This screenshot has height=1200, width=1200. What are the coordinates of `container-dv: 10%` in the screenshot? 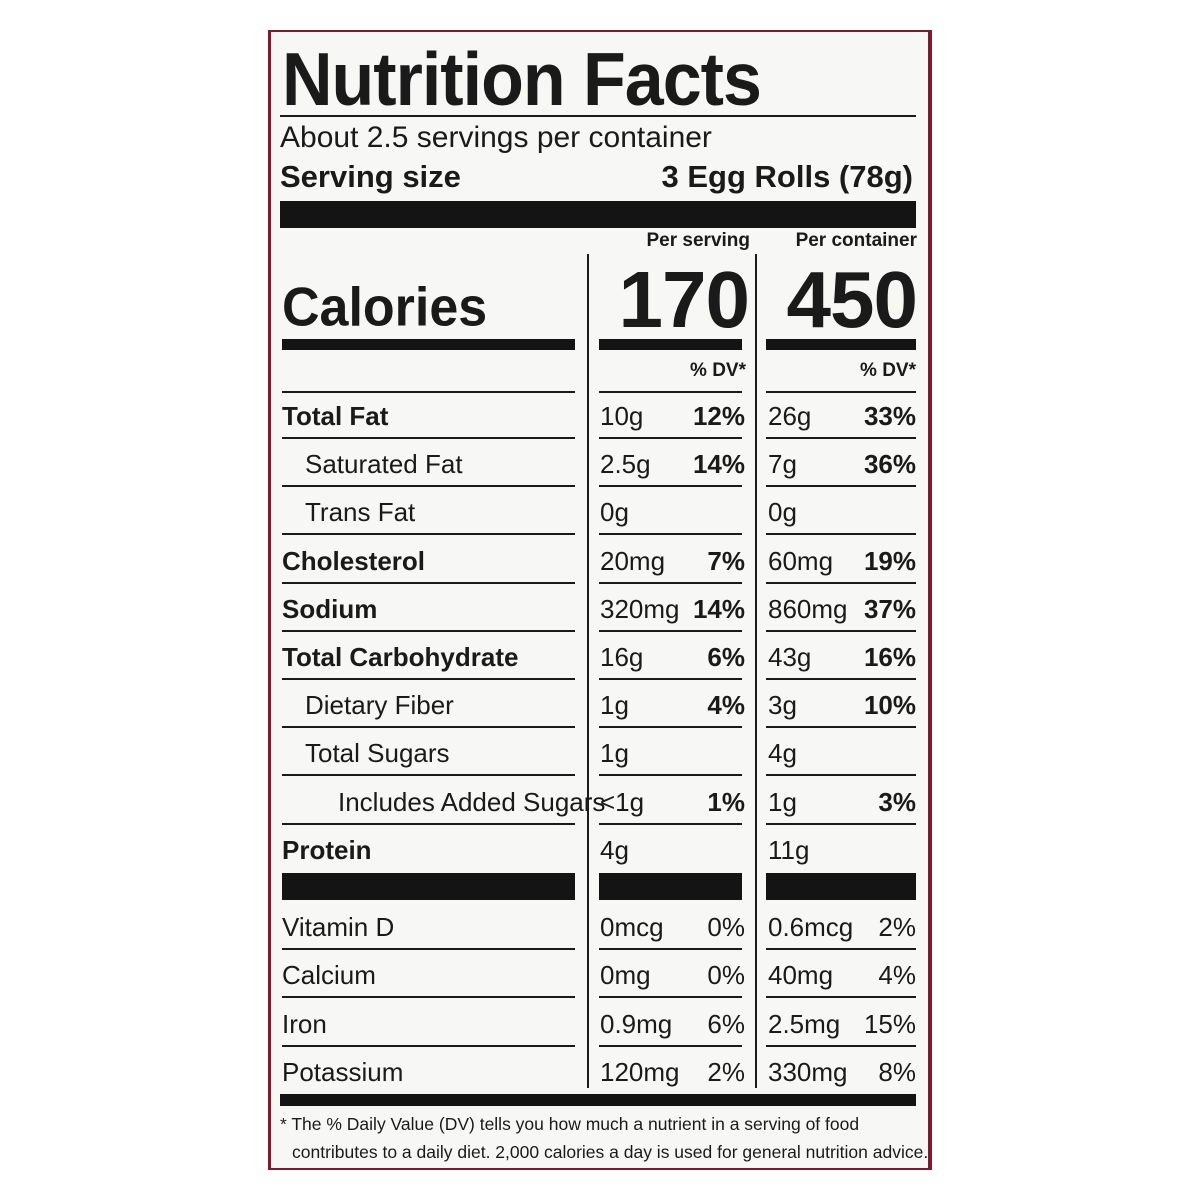 It's located at (889, 705).